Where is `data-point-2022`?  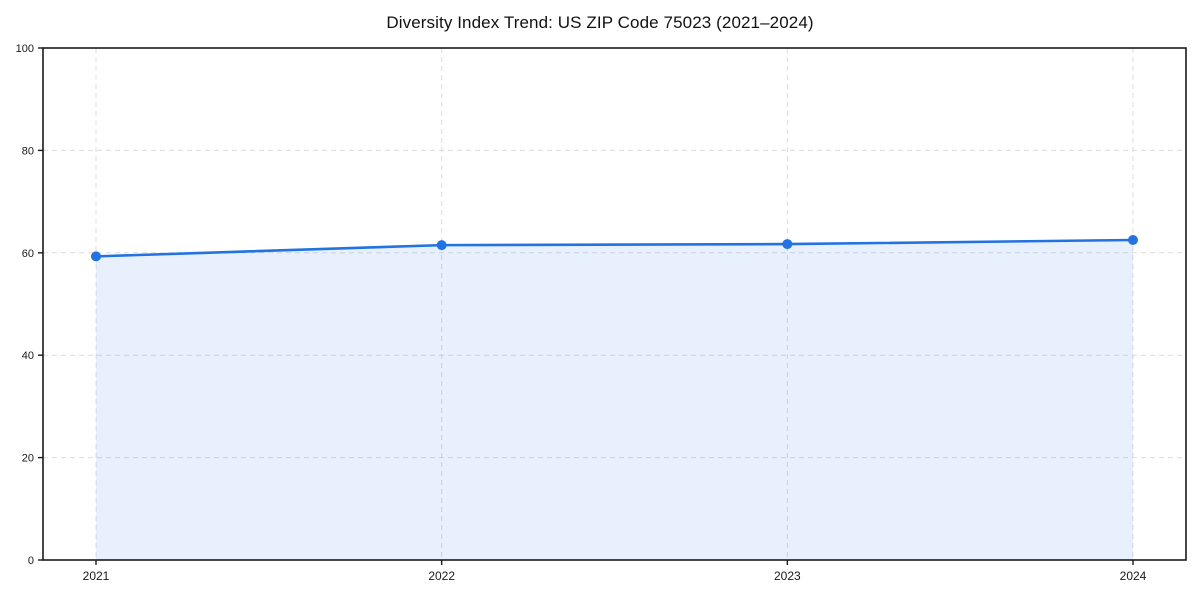
data-point-2022 is located at coordinates (441, 245).